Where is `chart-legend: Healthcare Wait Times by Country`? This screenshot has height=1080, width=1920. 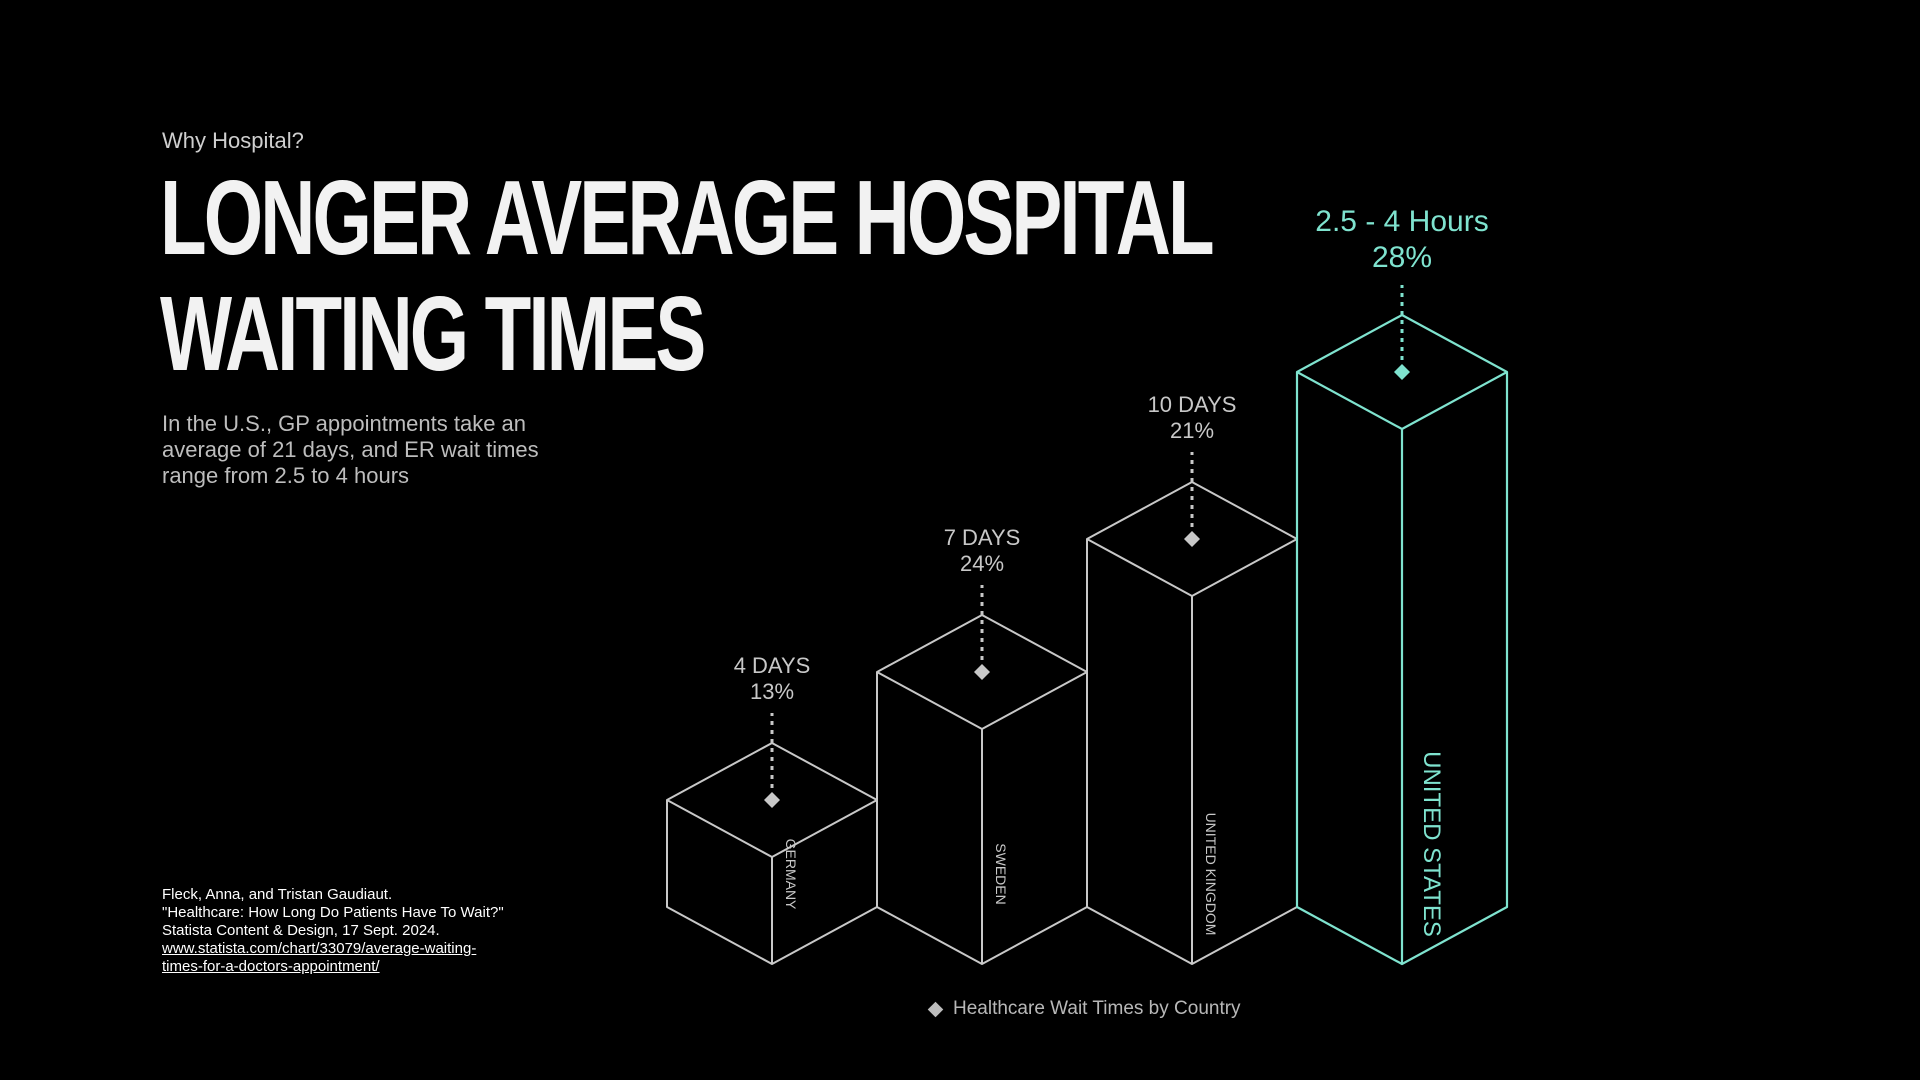
chart-legend: Healthcare Wait Times by Country is located at coordinates (1084, 1009).